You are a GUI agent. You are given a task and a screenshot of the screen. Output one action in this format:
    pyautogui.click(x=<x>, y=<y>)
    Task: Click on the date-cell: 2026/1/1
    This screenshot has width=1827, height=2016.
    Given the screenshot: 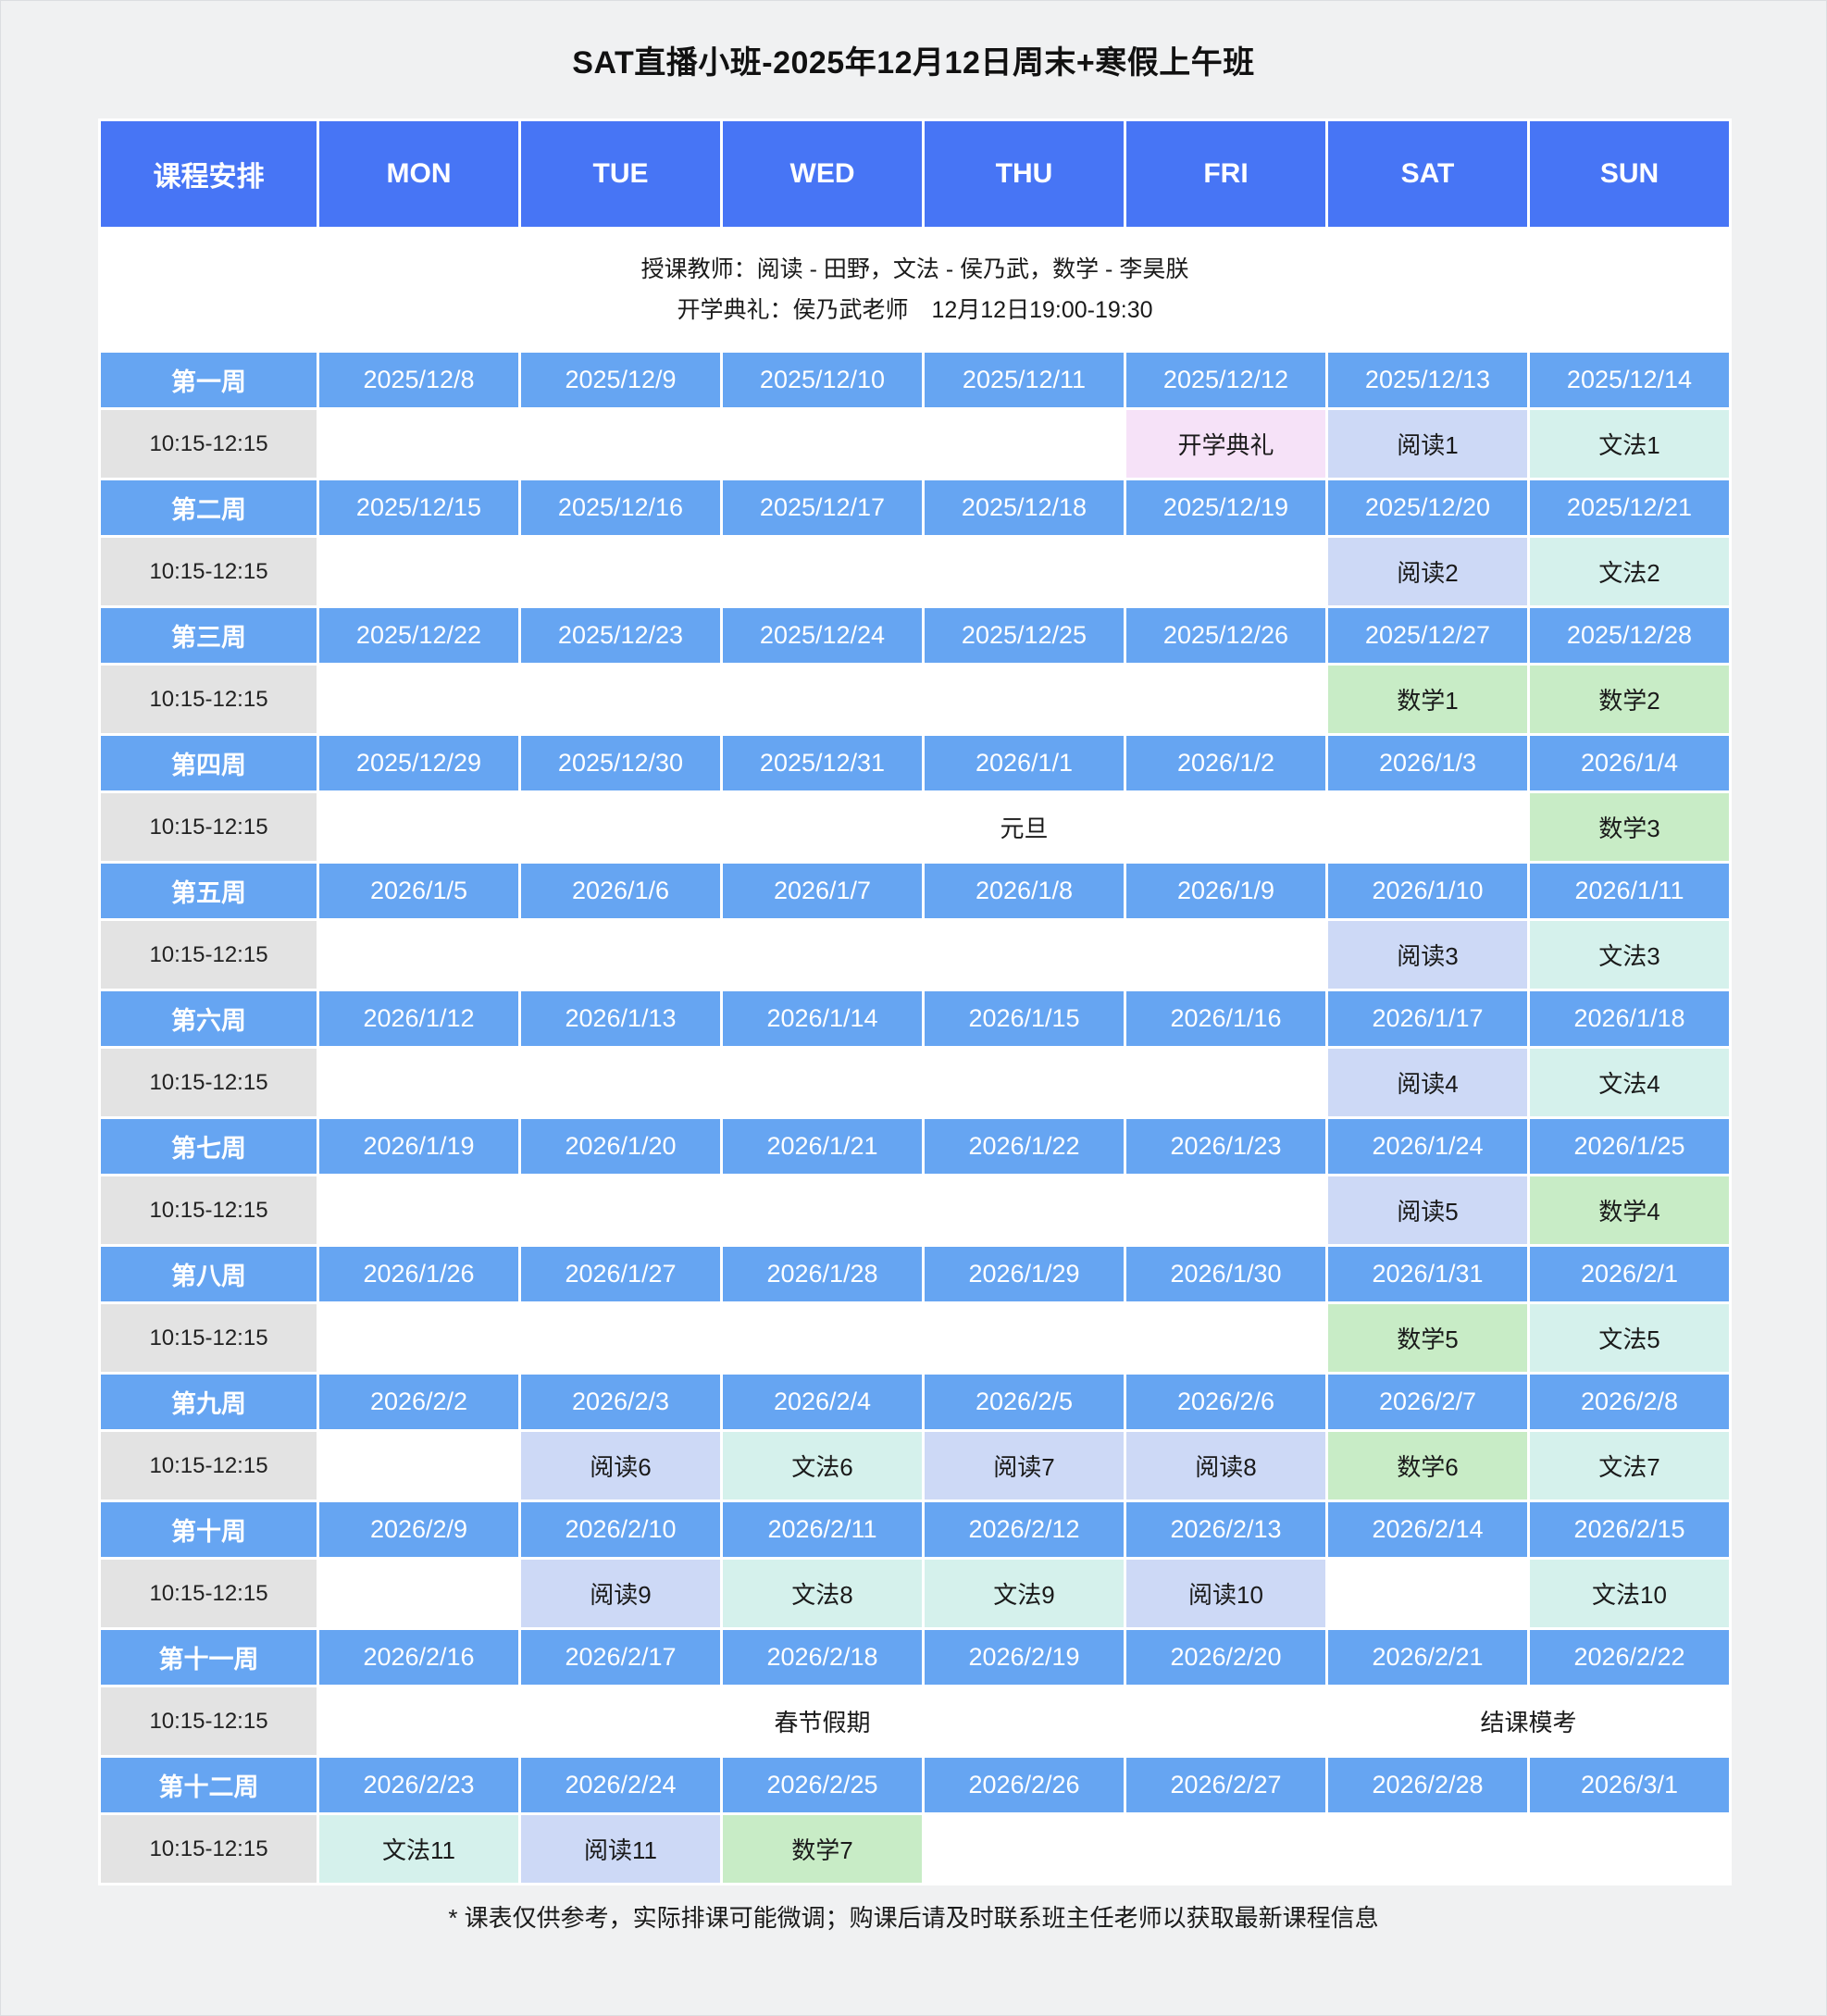 What is the action you would take?
    pyautogui.click(x=1024, y=763)
    